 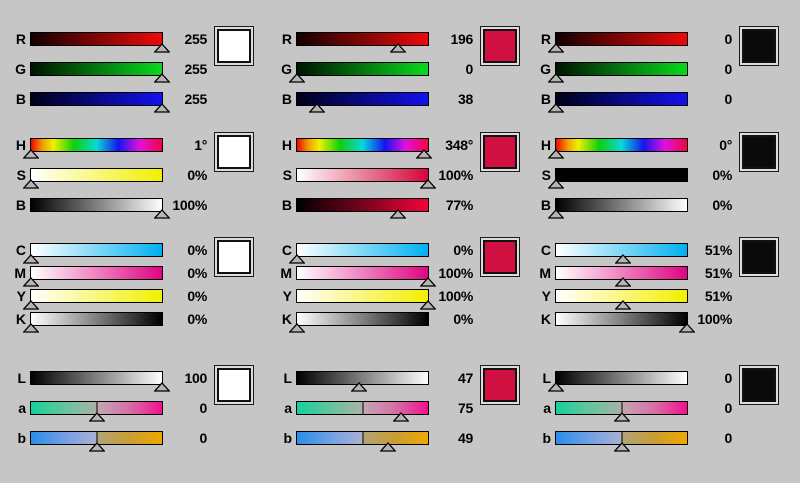 I want to click on slider-label: B, so click(x=20, y=99).